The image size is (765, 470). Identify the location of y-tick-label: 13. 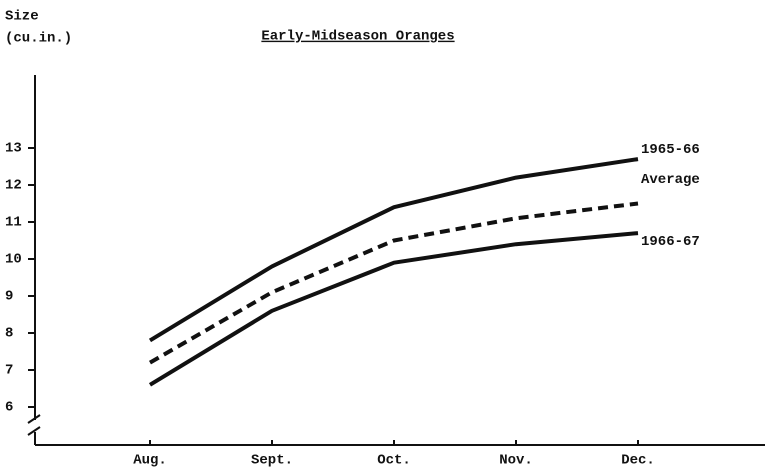
(13, 149).